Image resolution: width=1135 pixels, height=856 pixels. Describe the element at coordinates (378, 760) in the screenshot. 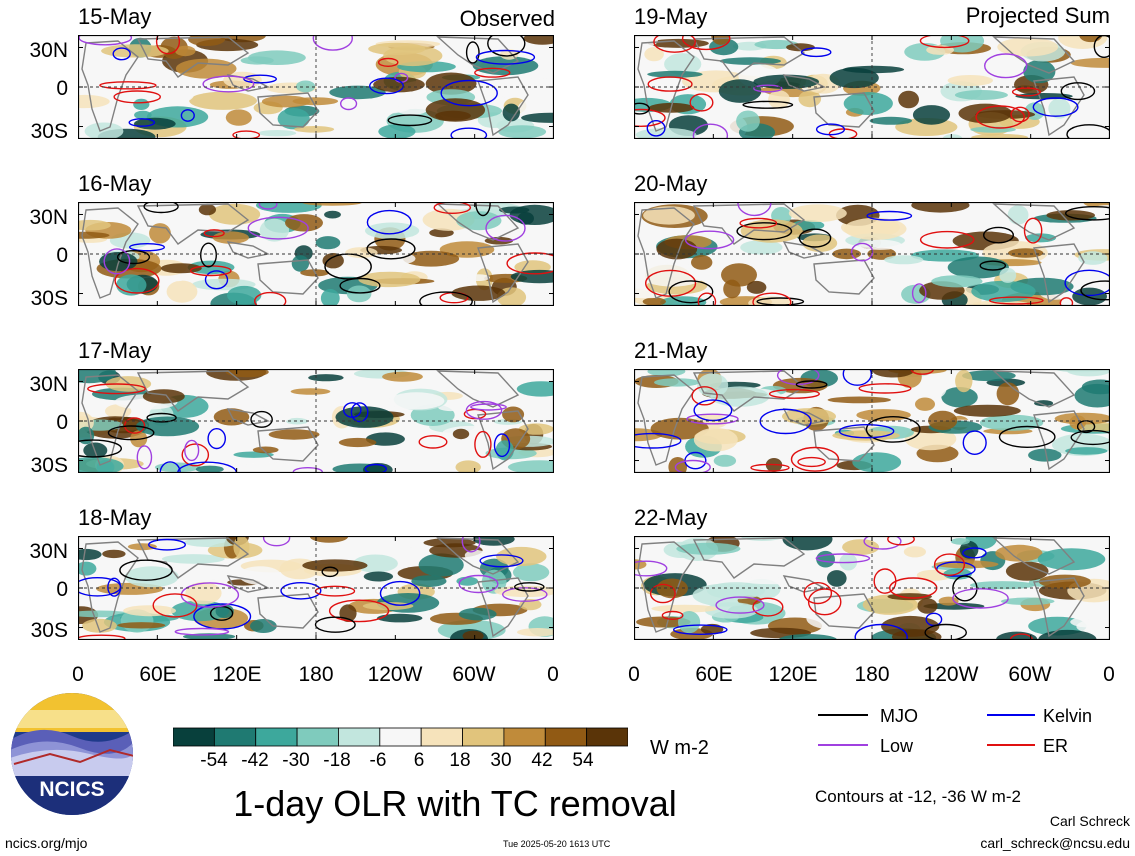

I see `colorbar-label: -6` at that location.